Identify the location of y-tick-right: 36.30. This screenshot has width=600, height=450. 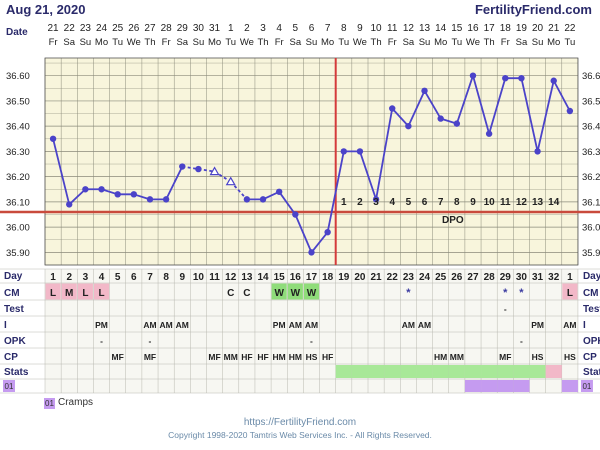
(591, 152).